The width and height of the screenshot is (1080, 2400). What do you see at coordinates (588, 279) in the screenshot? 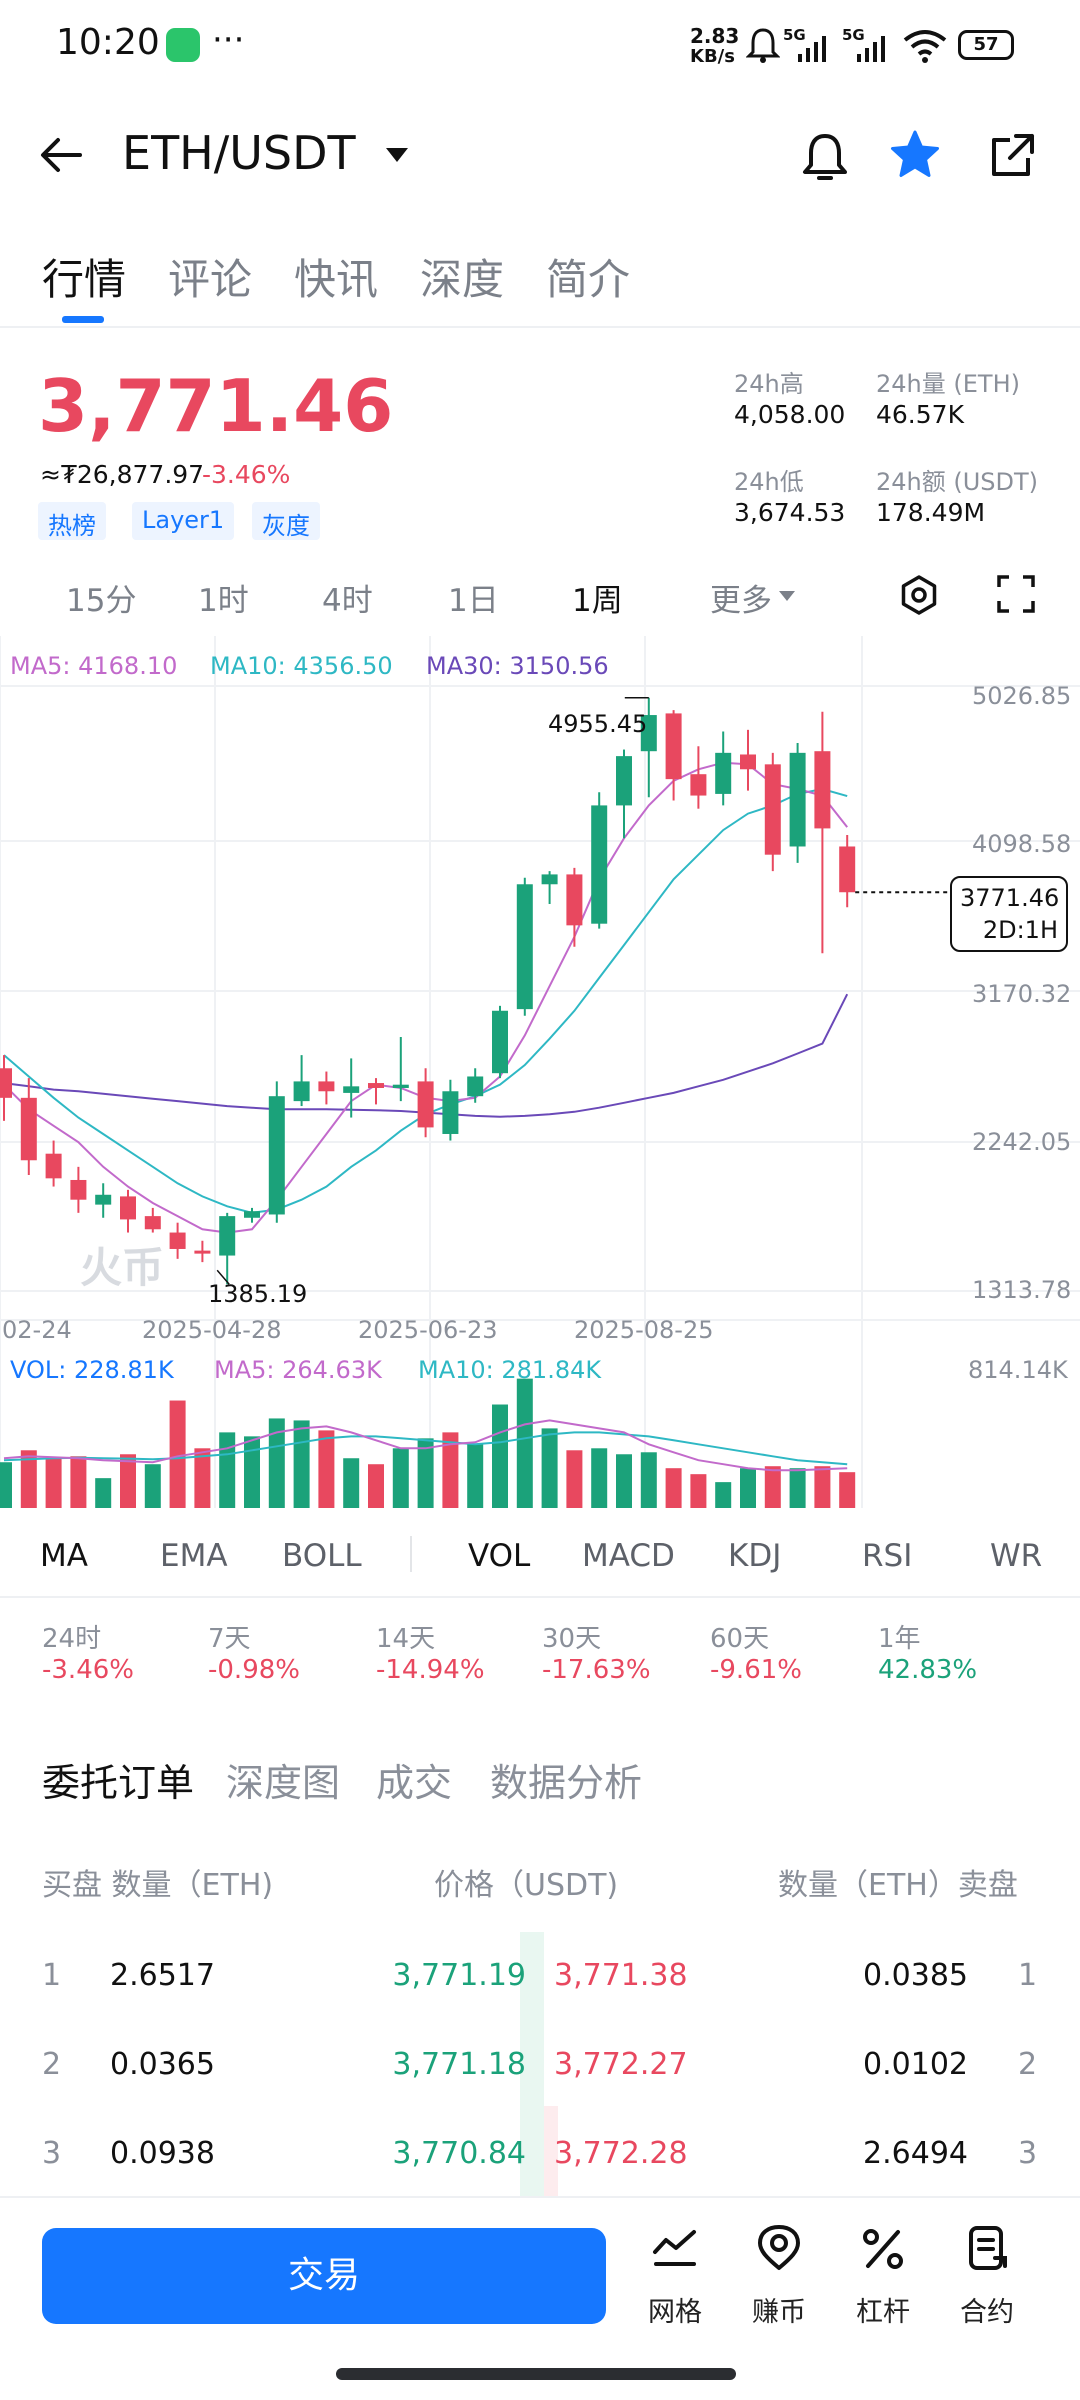
I see `tab-intro: 简介` at bounding box center [588, 279].